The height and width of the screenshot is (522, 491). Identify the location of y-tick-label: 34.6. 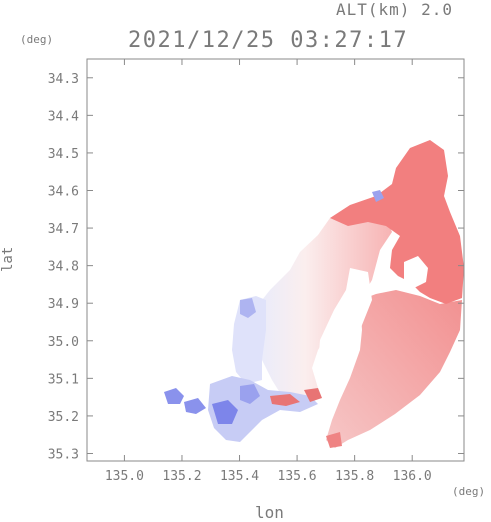
(63, 191).